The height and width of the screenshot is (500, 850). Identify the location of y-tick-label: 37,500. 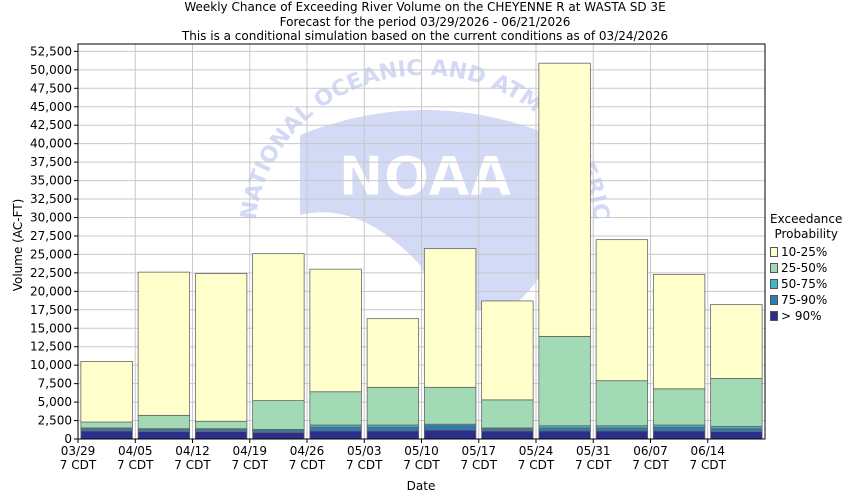
(51, 162).